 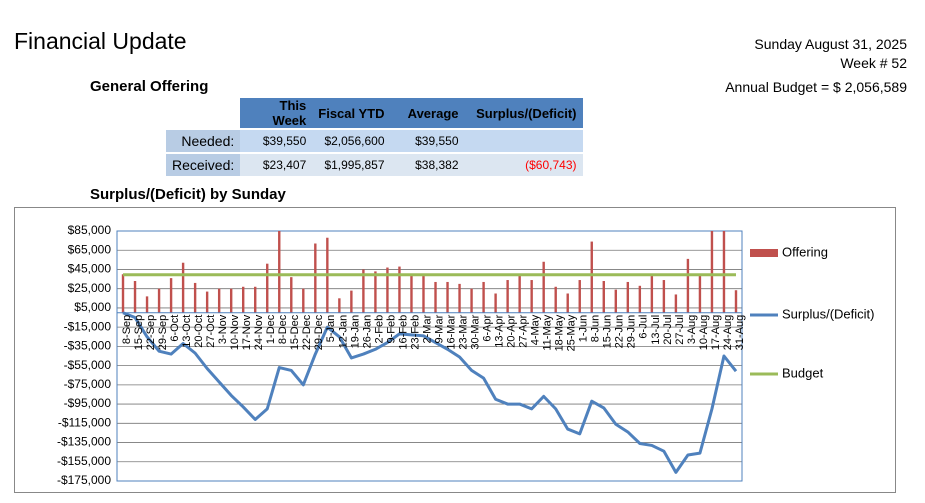 I want to click on x-tick-label: 13-Oct, so click(x=187, y=331).